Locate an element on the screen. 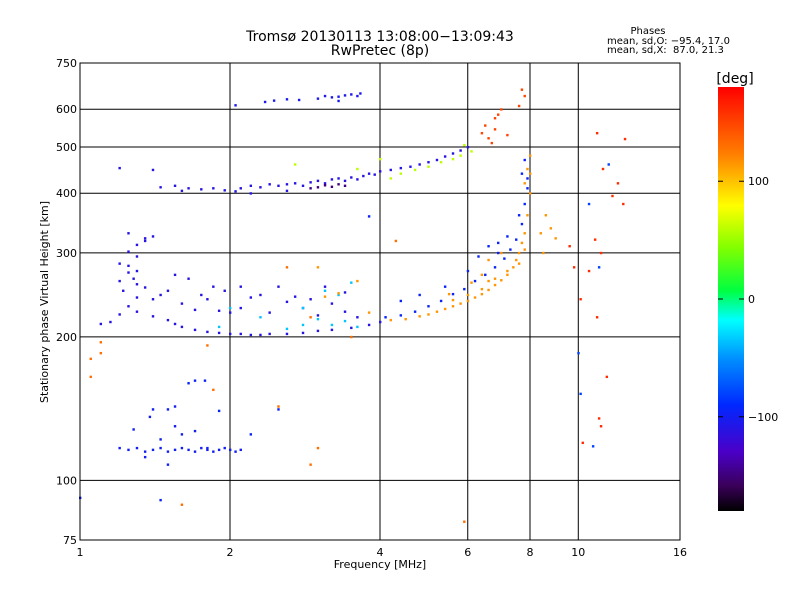  y-tick-label: 500 is located at coordinates (66, 147).